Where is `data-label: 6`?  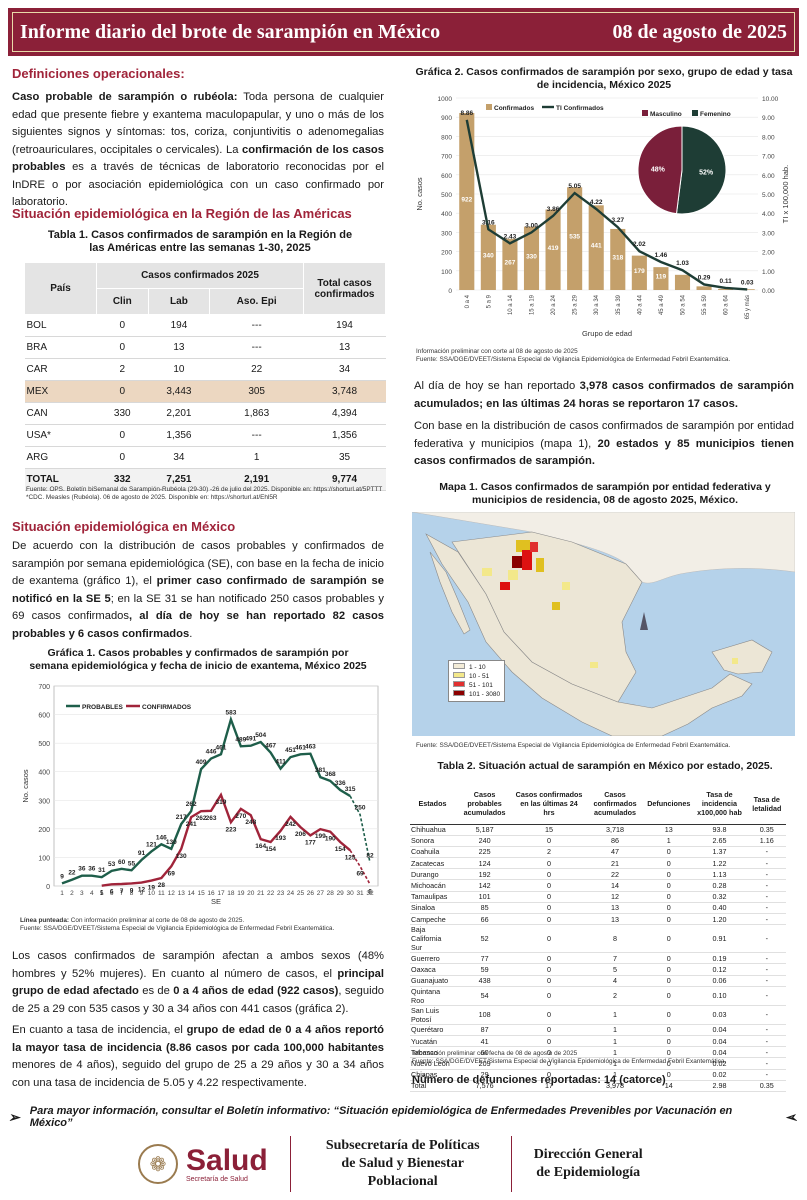
data-label: 6 is located at coordinates (112, 891).